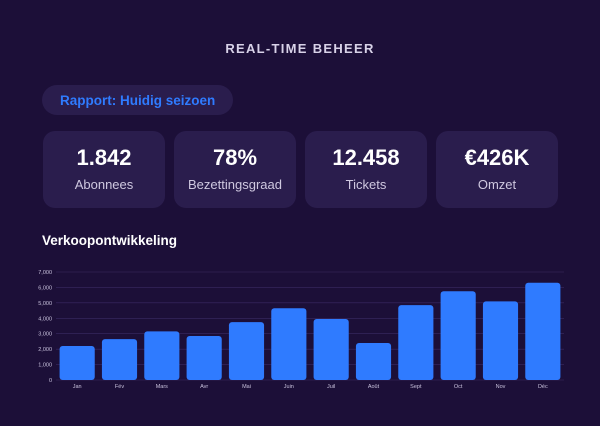 The width and height of the screenshot is (600, 426). What do you see at coordinates (45, 335) in the screenshot?
I see `y-tick-label: 3,000` at bounding box center [45, 335].